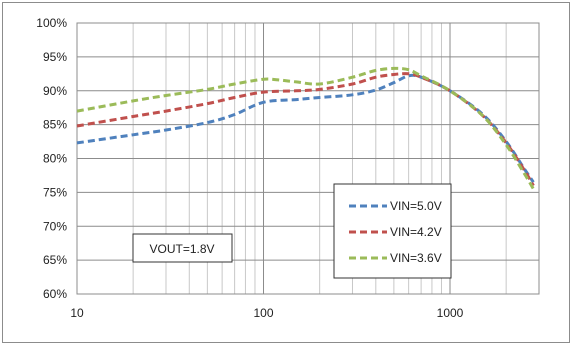 The image size is (574, 347). I want to click on y-tick-label: 60%, so click(55, 294).